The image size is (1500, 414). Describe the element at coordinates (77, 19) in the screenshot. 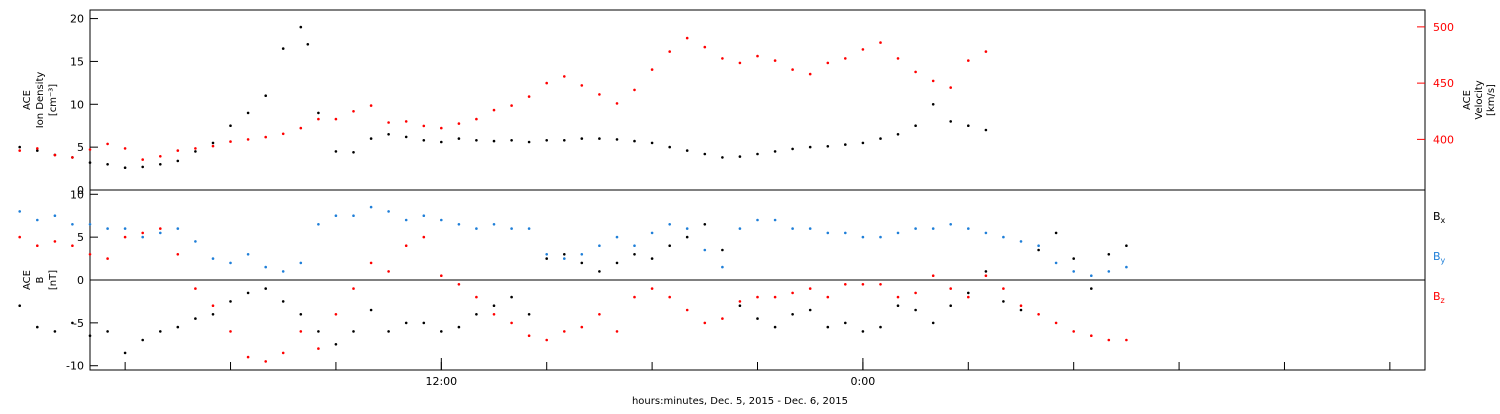

I see `top-ytick-label-4: 20` at that location.